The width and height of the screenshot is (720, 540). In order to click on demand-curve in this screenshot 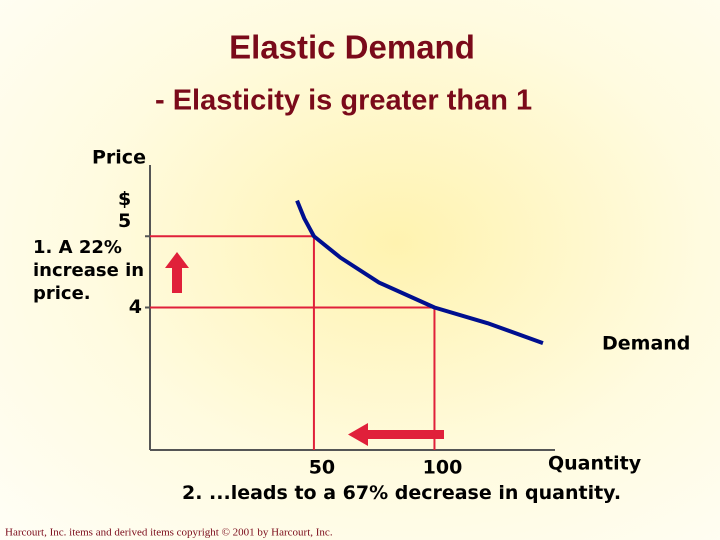, I will do `click(419, 272)`.